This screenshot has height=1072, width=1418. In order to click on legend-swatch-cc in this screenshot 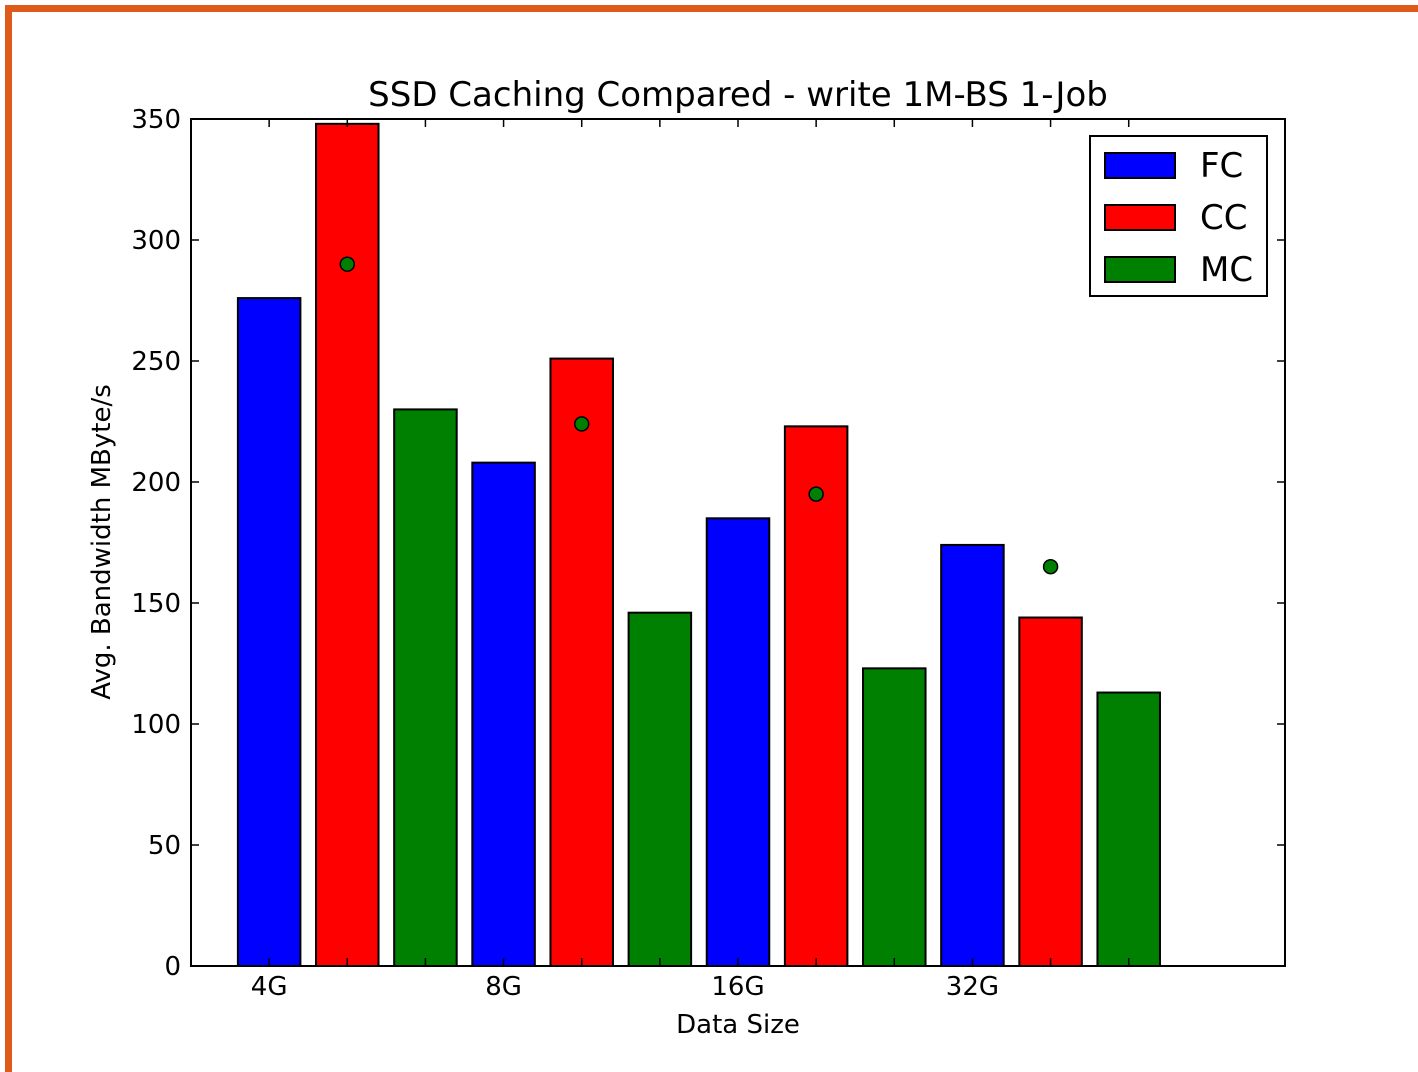, I will do `click(1140, 217)`.